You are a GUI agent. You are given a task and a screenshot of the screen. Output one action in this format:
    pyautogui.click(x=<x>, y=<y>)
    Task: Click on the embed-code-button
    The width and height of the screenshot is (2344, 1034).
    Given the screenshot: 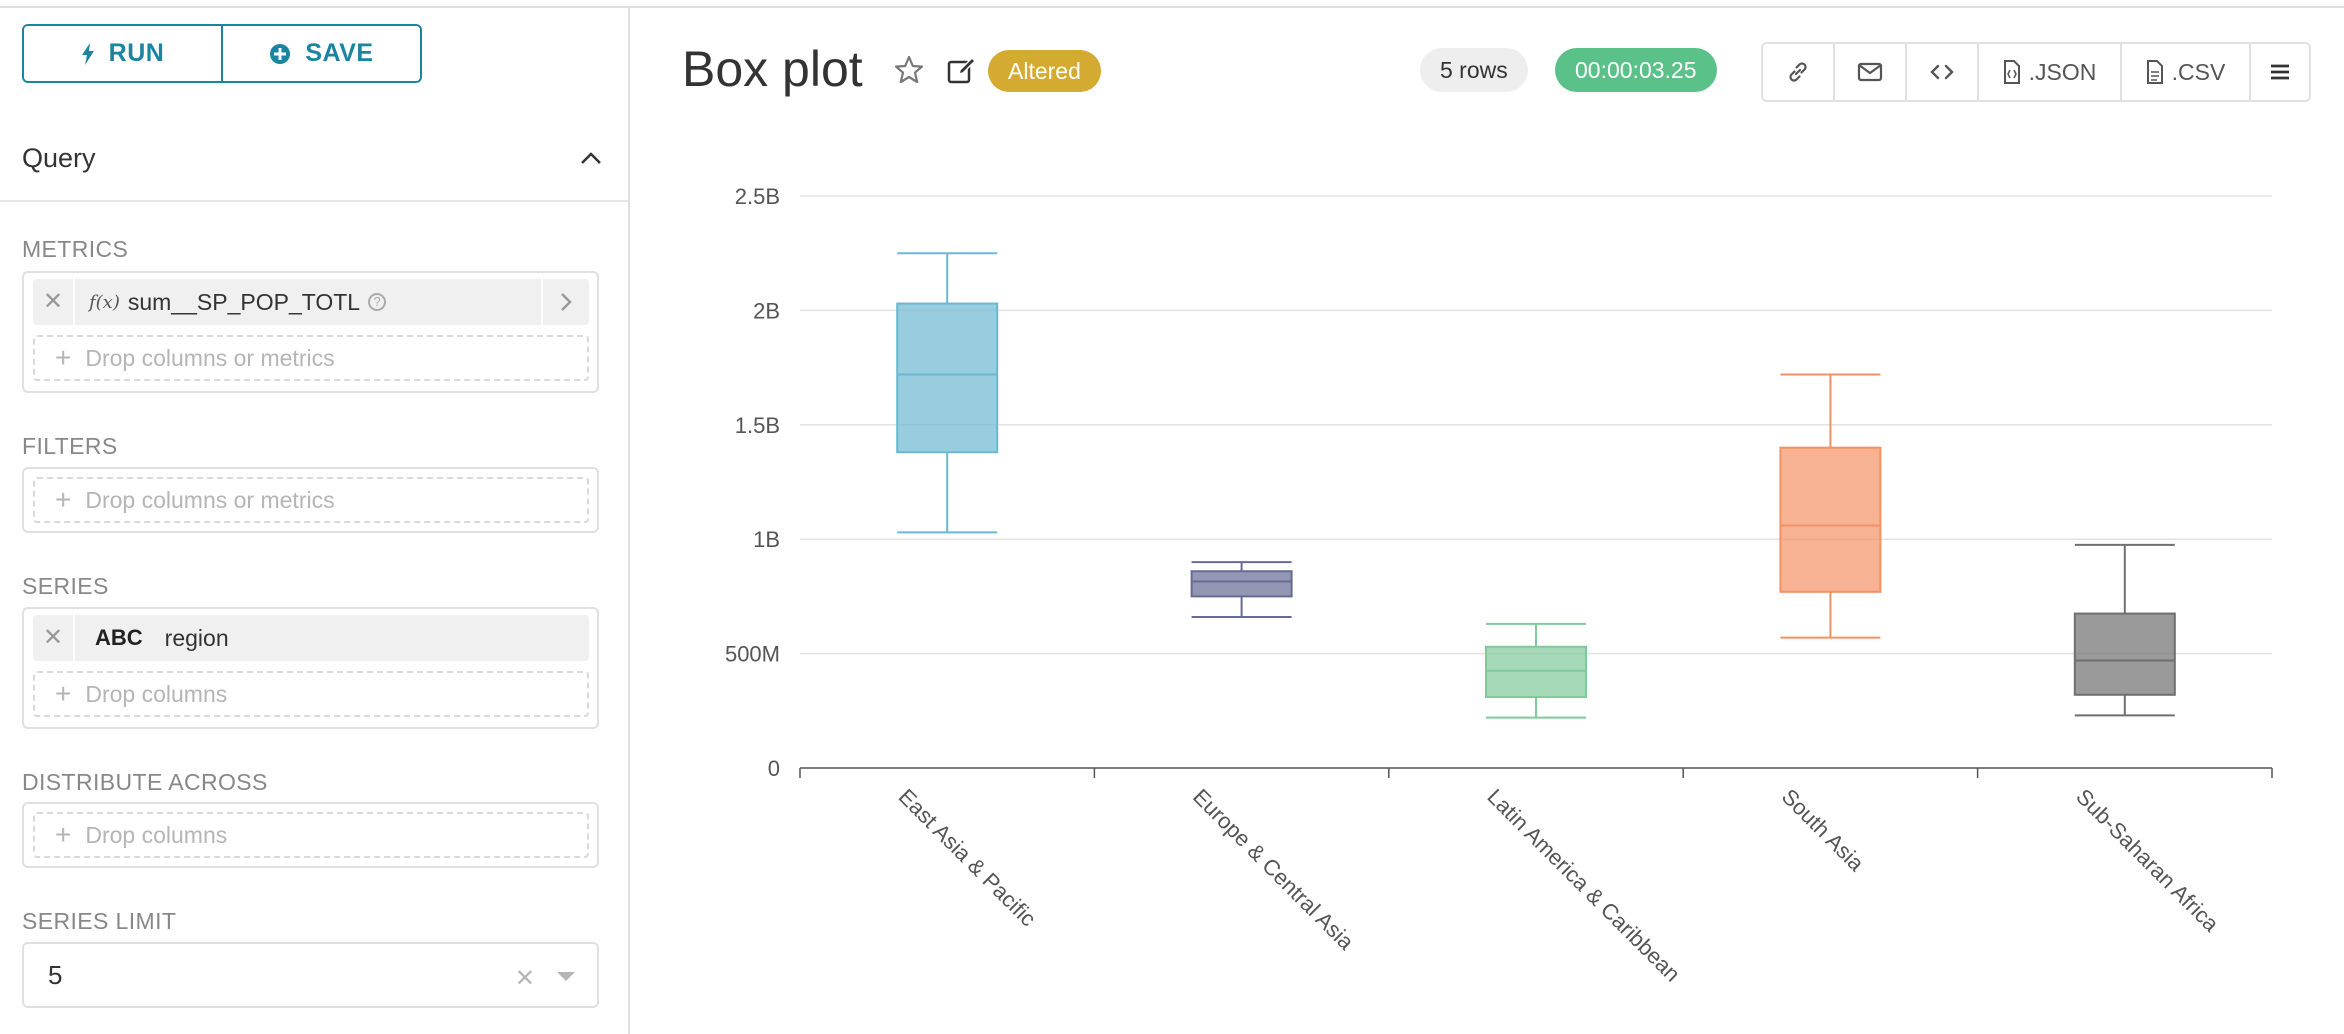 What is the action you would take?
    pyautogui.click(x=1943, y=72)
    